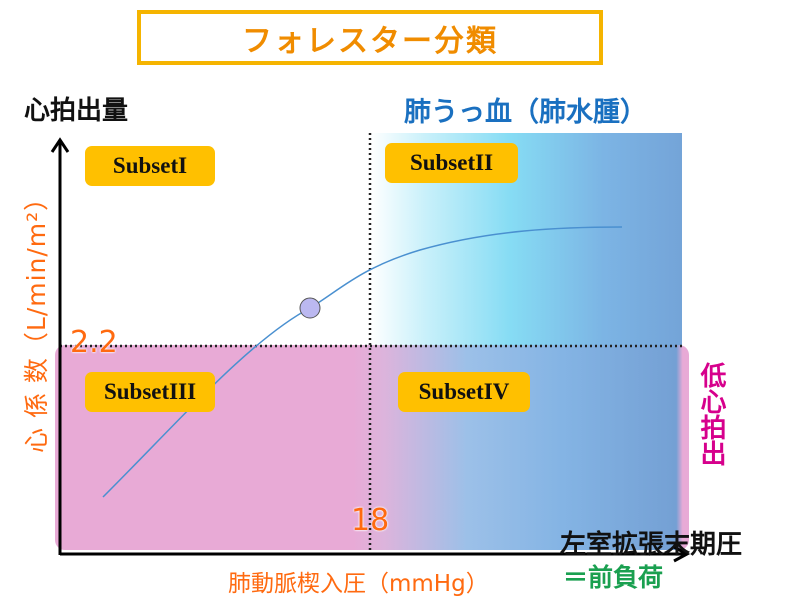 The image size is (800, 610). What do you see at coordinates (358, 584) in the screenshot?
I see `x-axis-label: 肺動脈楔入圧（mmHg）` at bounding box center [358, 584].